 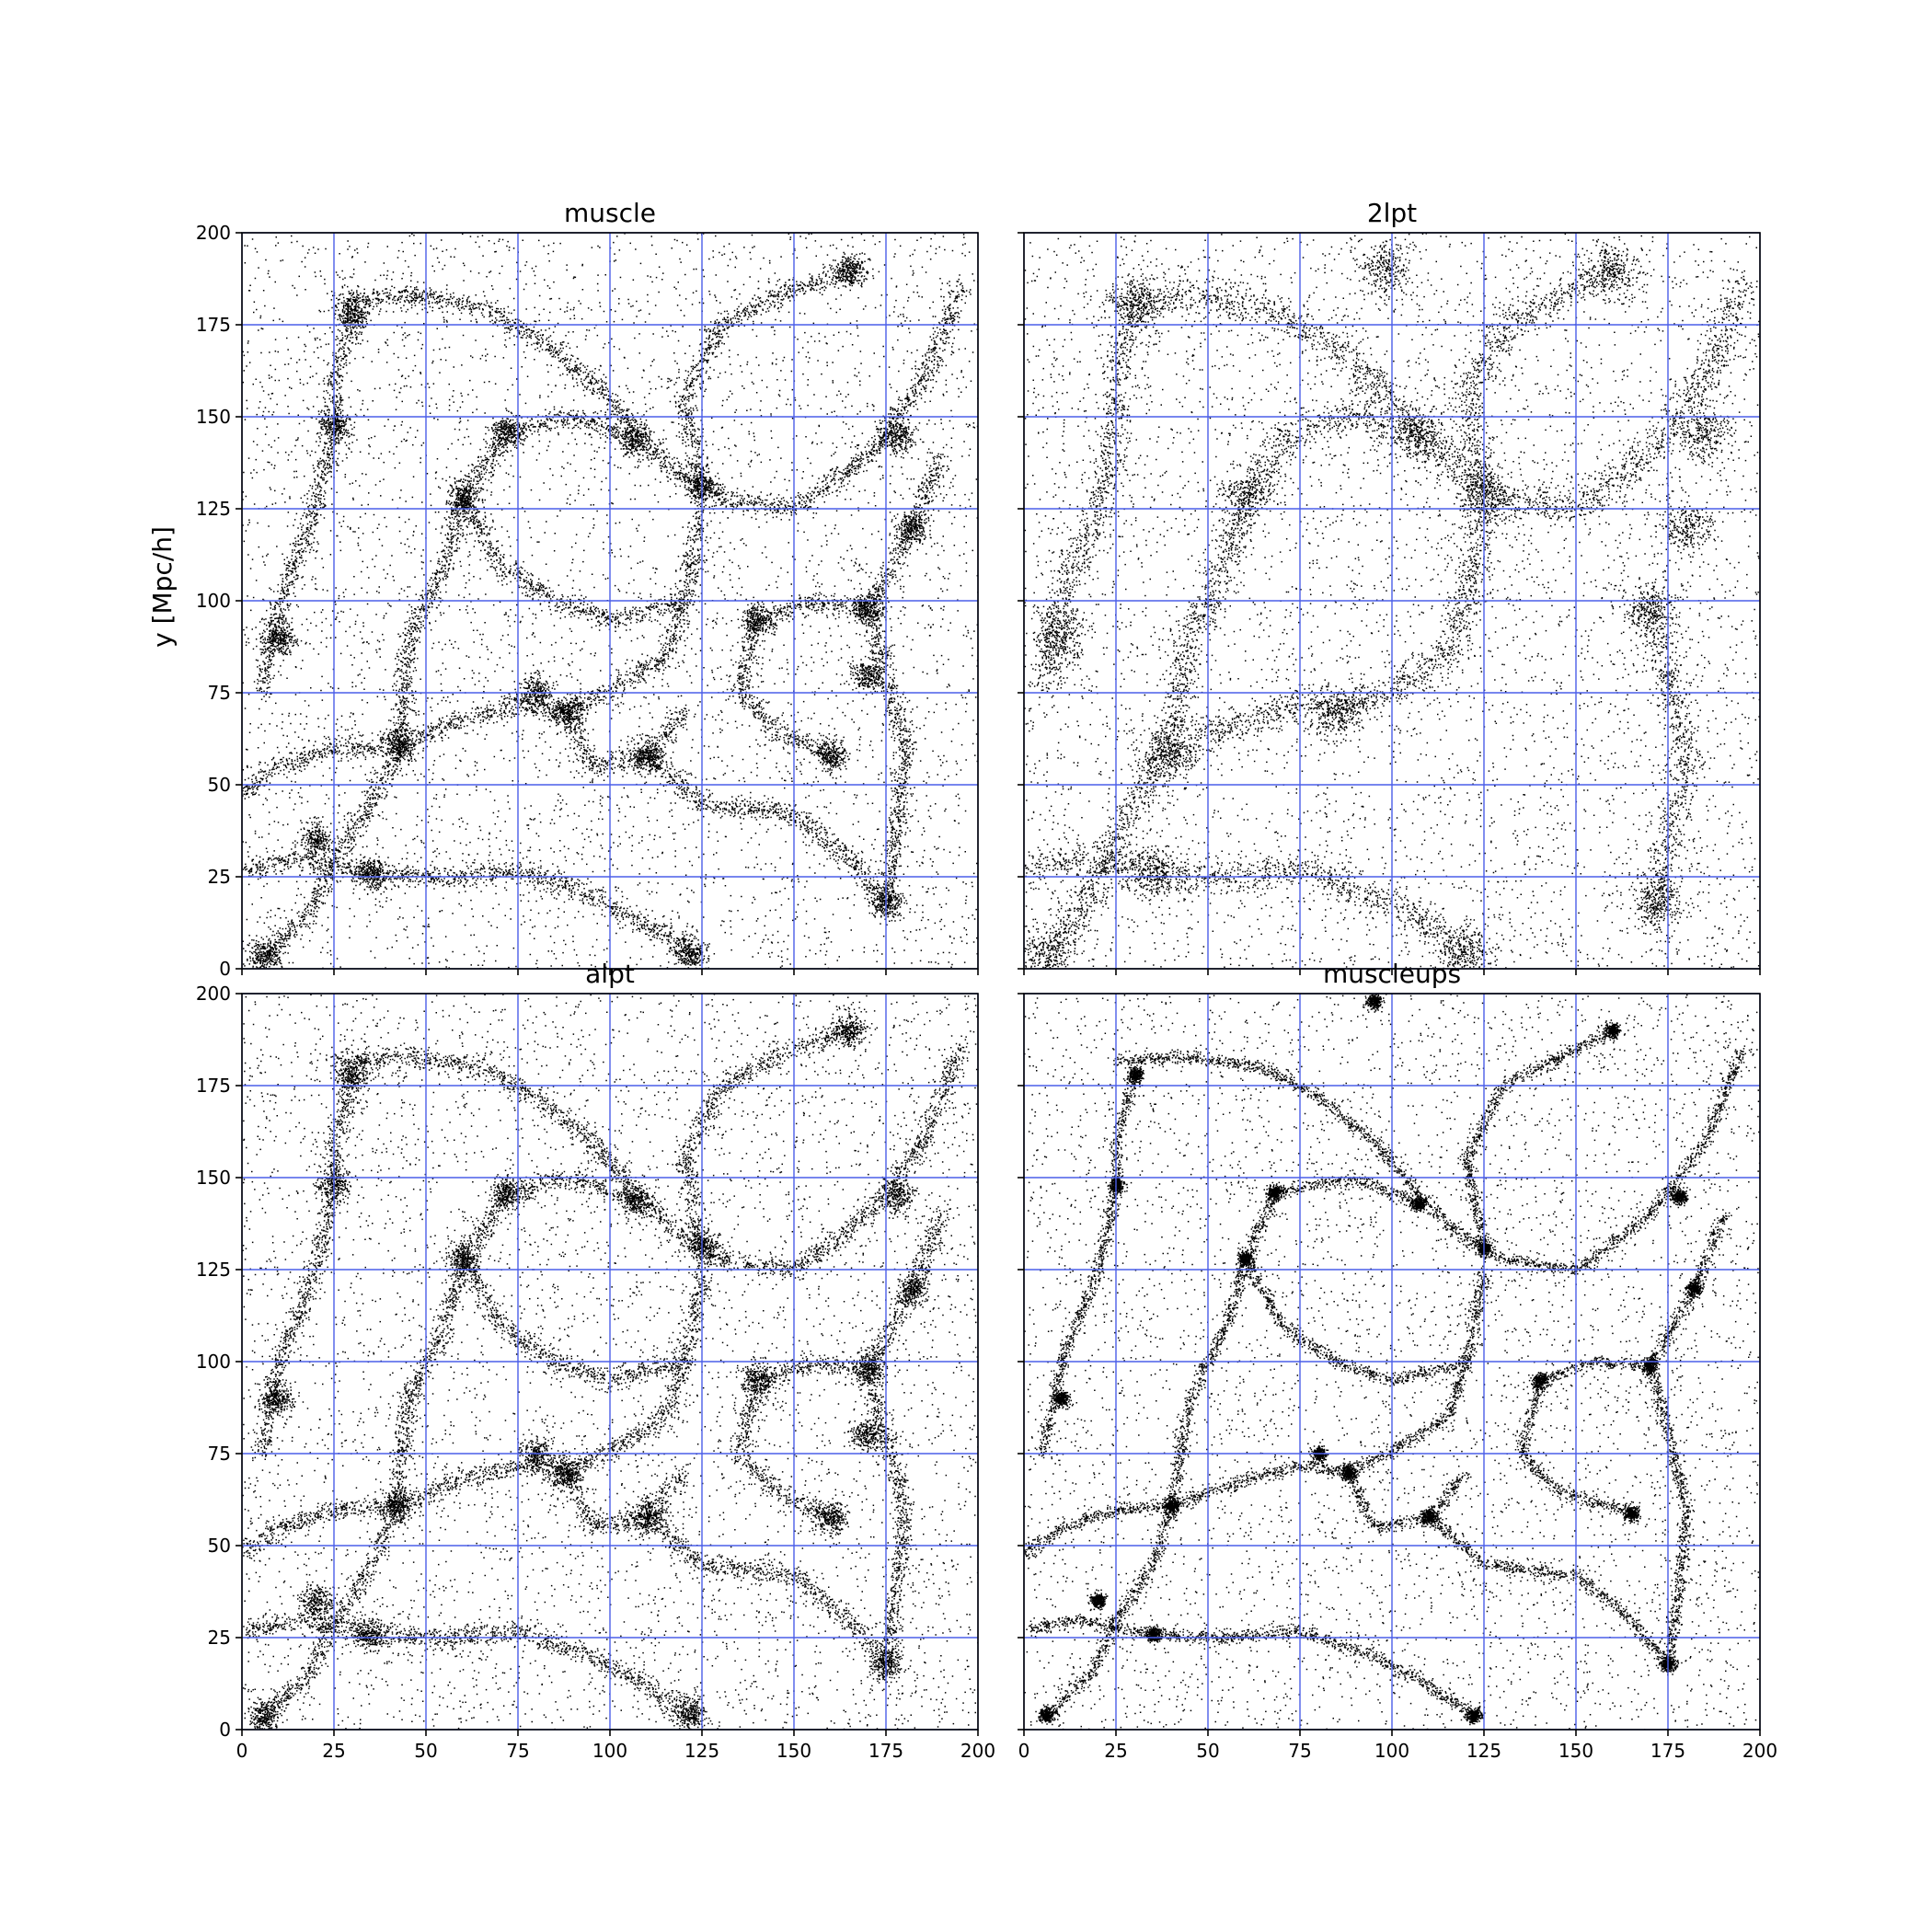 I want to click on panel-title: alpt, so click(x=610, y=974).